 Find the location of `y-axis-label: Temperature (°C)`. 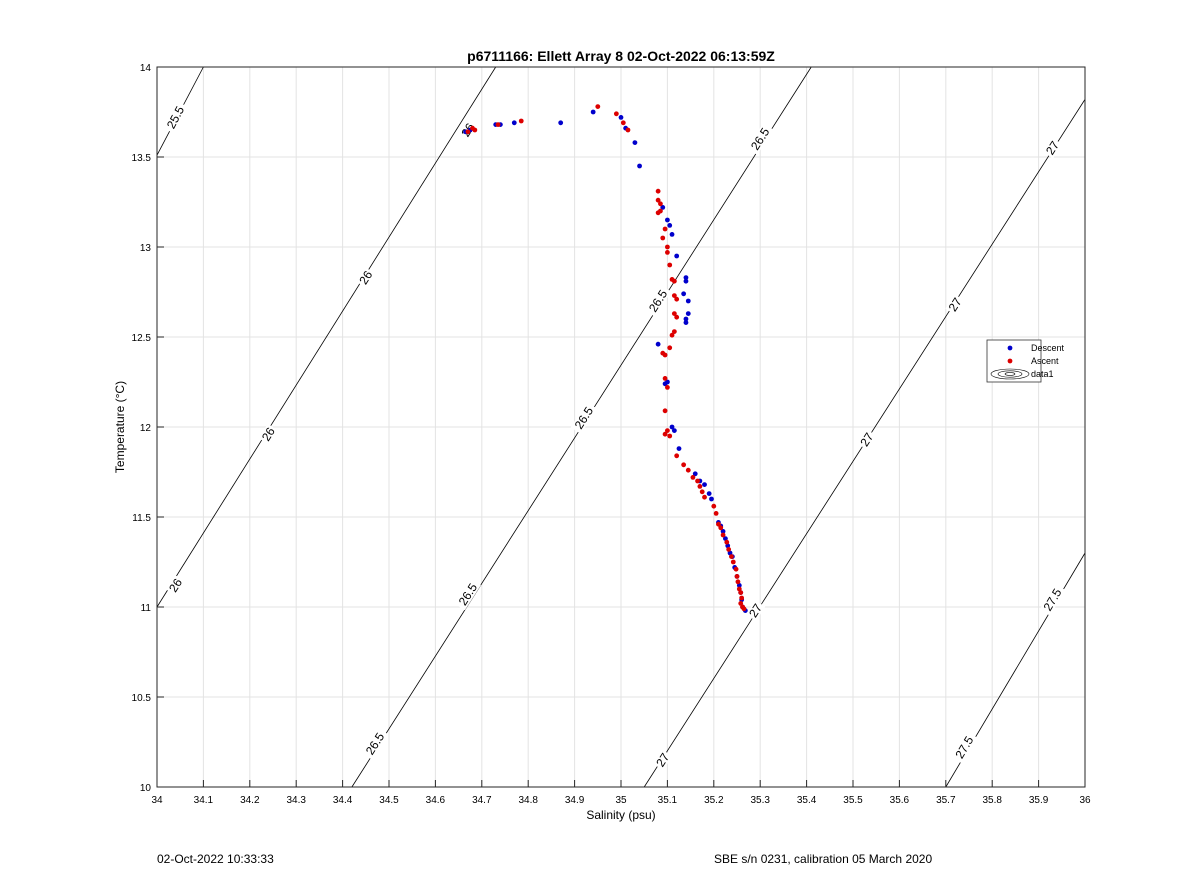

y-axis-label: Temperature (°C) is located at coordinates (120, 427).